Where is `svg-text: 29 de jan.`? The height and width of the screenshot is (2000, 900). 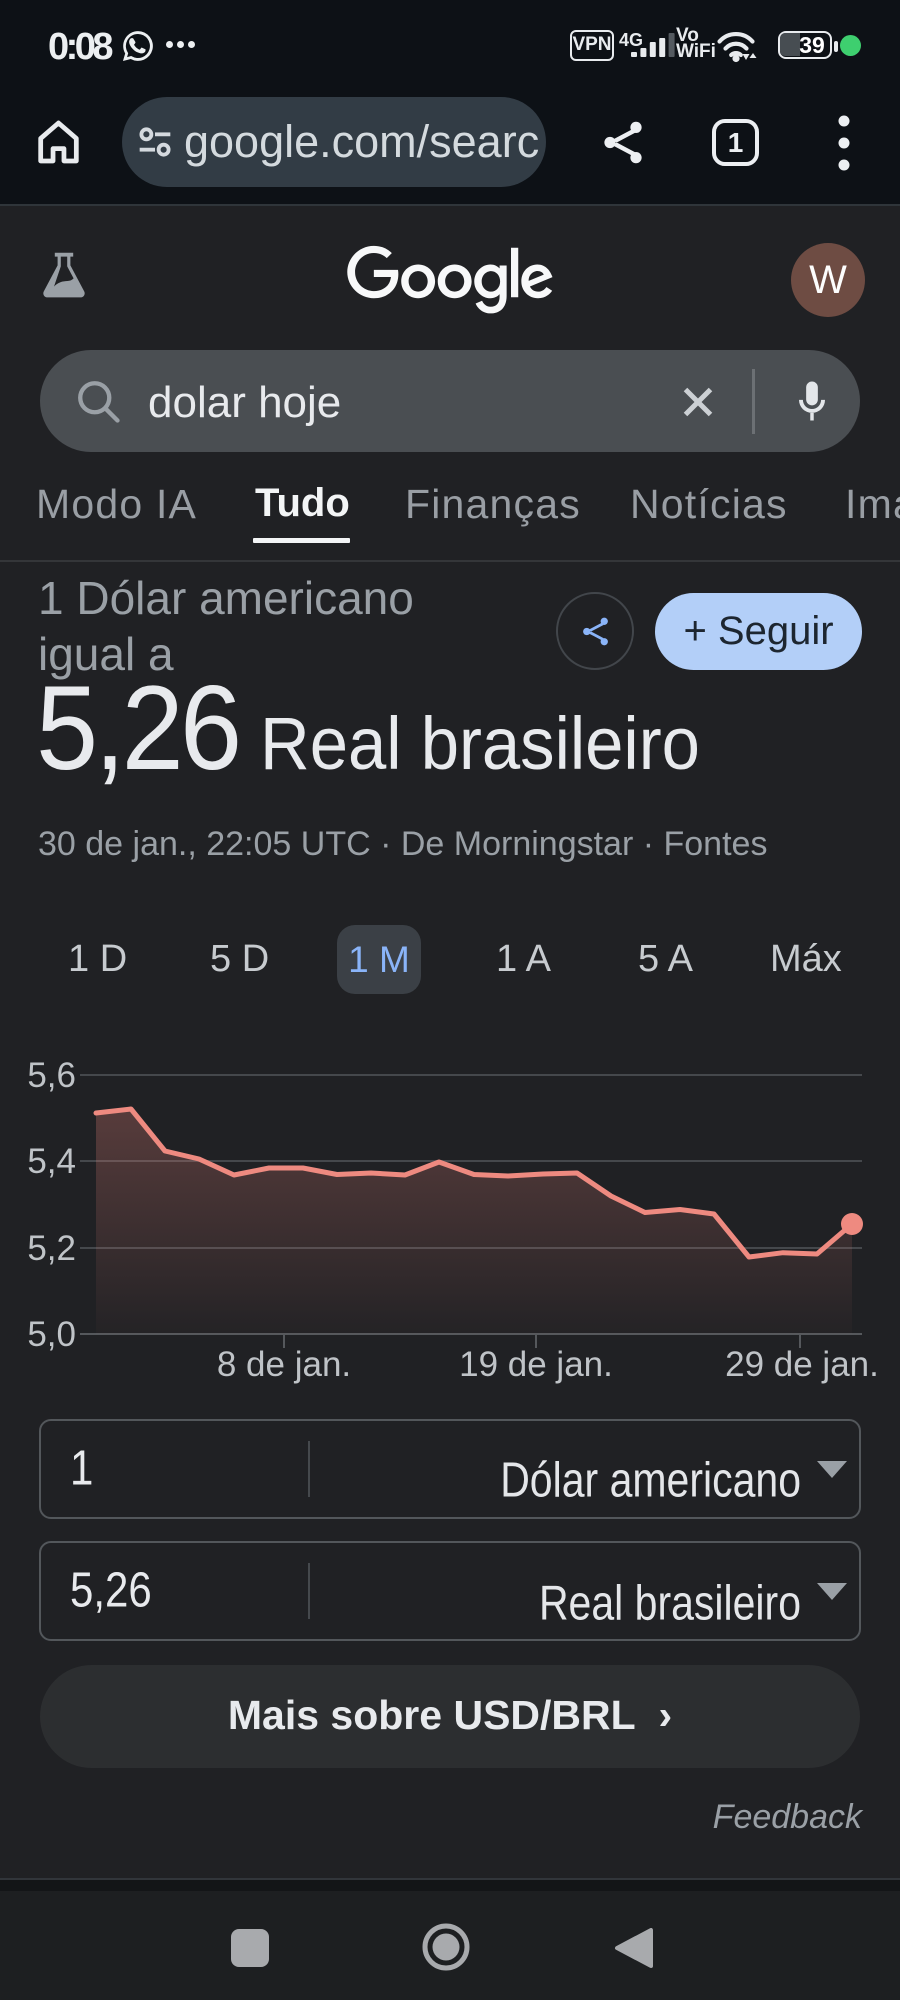
svg-text: 29 de jan. is located at coordinates (802, 1364).